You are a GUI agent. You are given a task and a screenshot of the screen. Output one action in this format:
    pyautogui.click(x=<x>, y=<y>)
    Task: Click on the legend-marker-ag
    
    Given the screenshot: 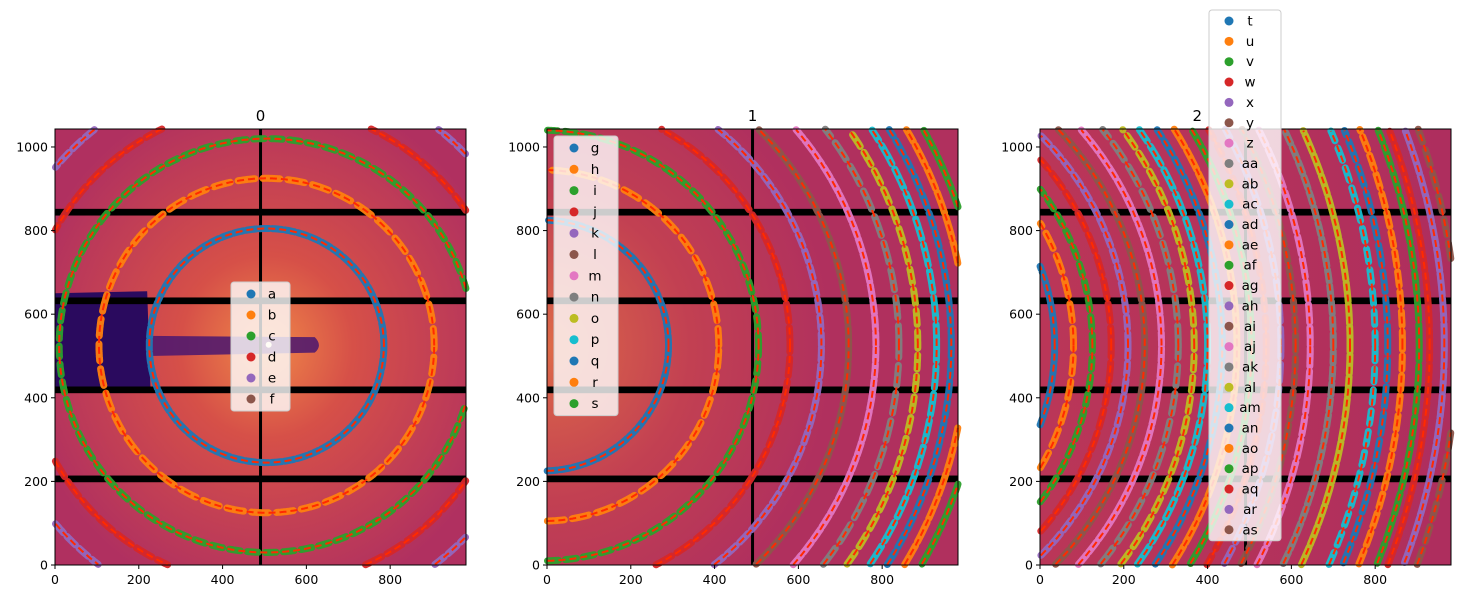 What is the action you would take?
    pyautogui.click(x=1229, y=286)
    